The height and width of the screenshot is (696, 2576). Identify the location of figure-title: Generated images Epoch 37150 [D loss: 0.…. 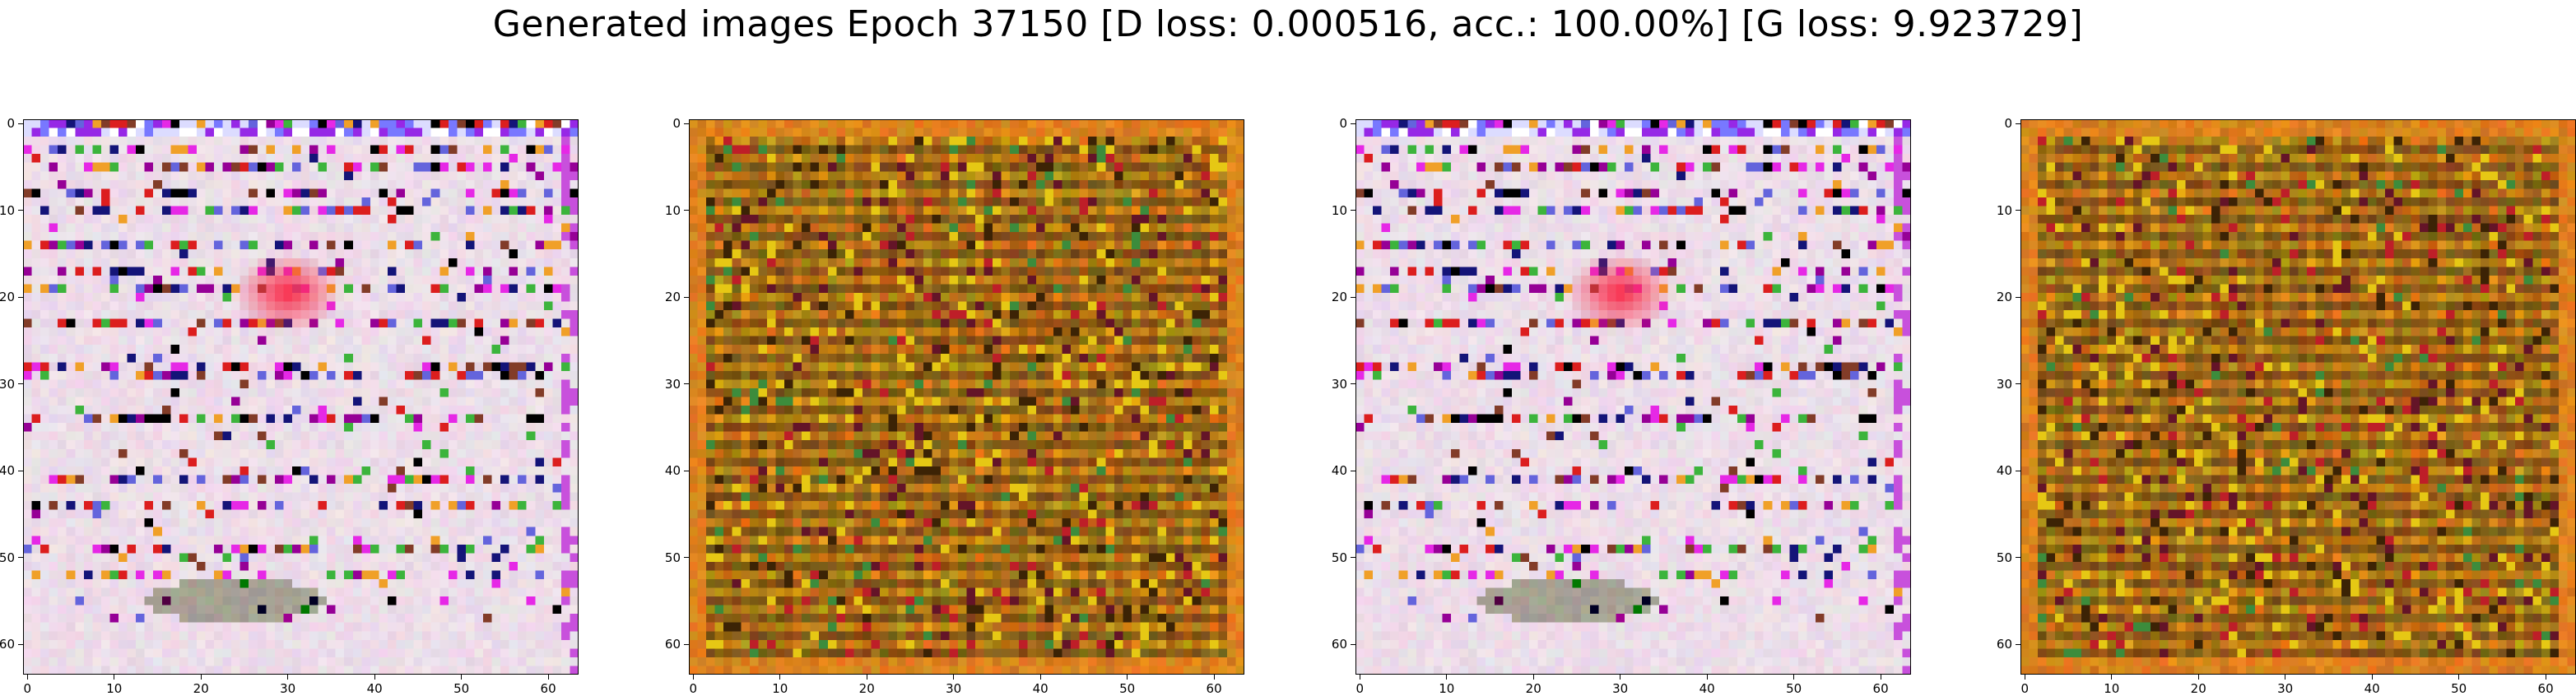
(1288, 24).